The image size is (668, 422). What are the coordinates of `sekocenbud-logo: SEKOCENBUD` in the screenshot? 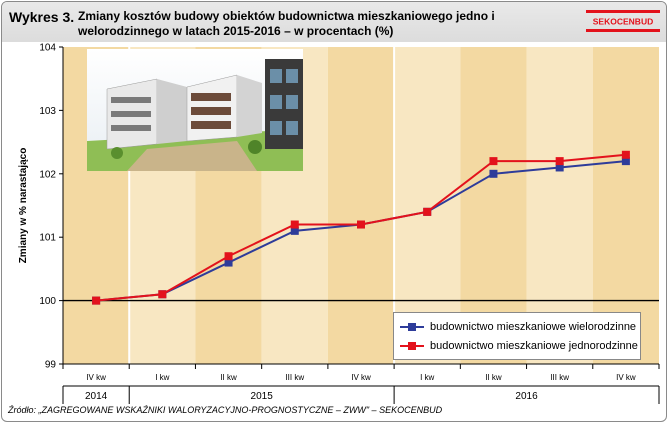 It's located at (623, 21).